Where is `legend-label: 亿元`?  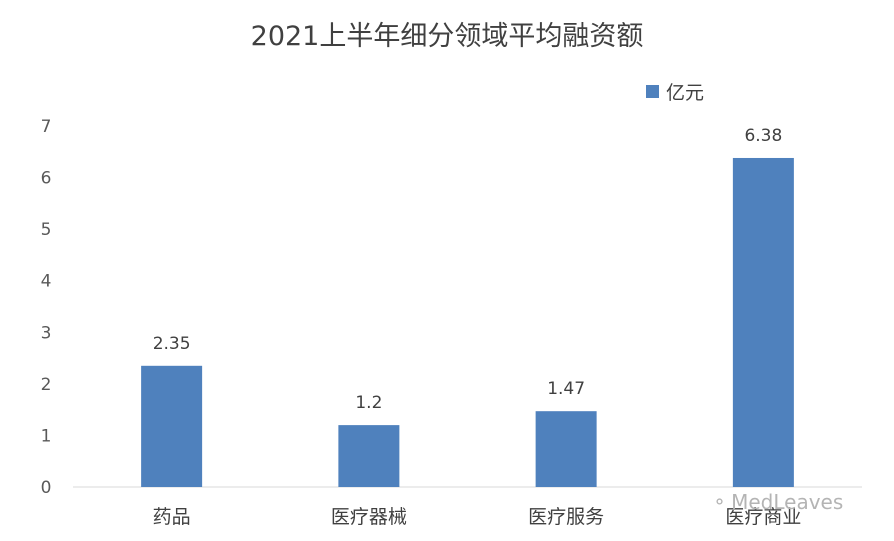
legend-label: 亿元 is located at coordinates (685, 93).